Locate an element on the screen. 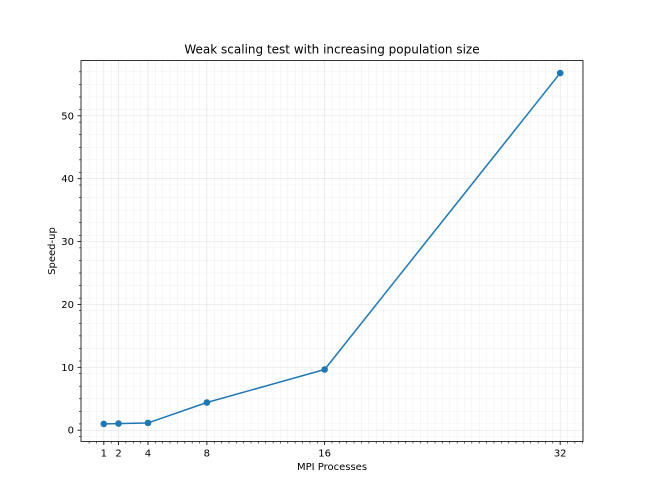 The image size is (648, 504). x-tick-label: 32 is located at coordinates (560, 454).